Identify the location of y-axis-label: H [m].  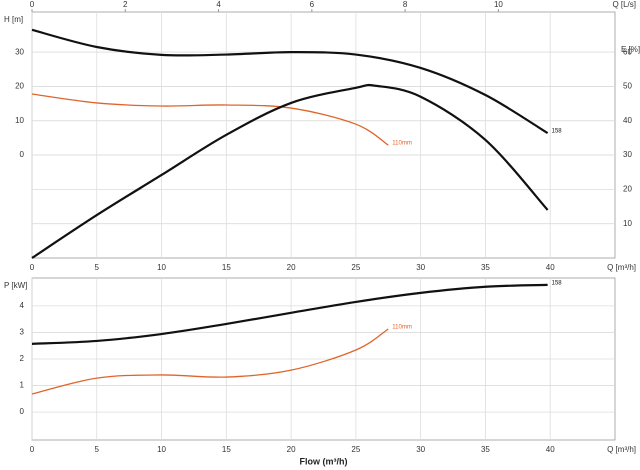
(13, 19).